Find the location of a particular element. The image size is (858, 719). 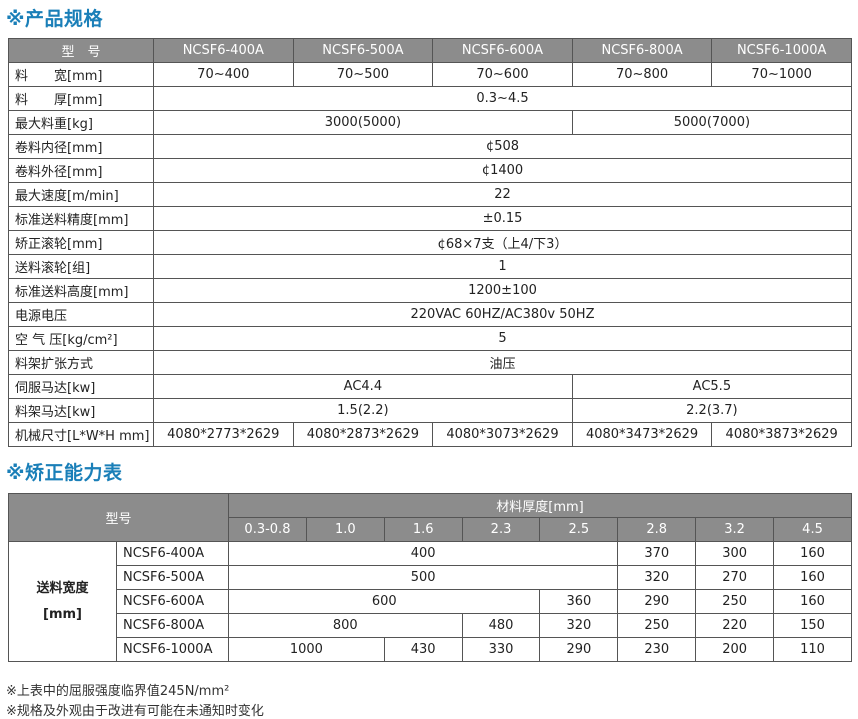

model-column-header: NCSF6-600A is located at coordinates (502, 50).